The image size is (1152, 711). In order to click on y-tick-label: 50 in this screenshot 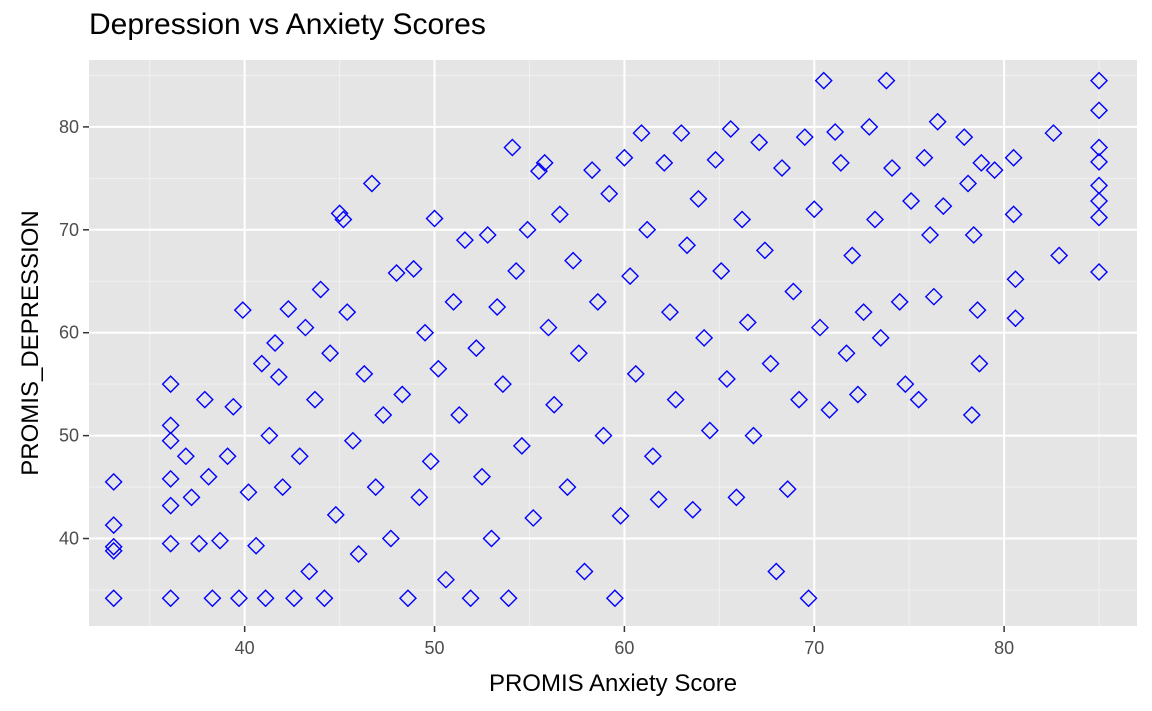, I will do `click(69, 436)`.